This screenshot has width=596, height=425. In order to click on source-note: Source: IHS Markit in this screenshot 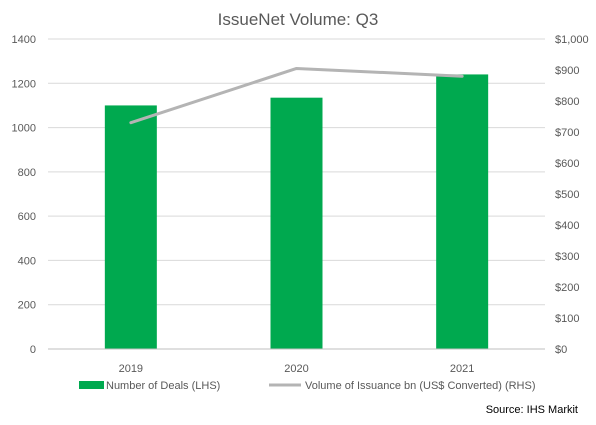, I will do `click(532, 410)`.